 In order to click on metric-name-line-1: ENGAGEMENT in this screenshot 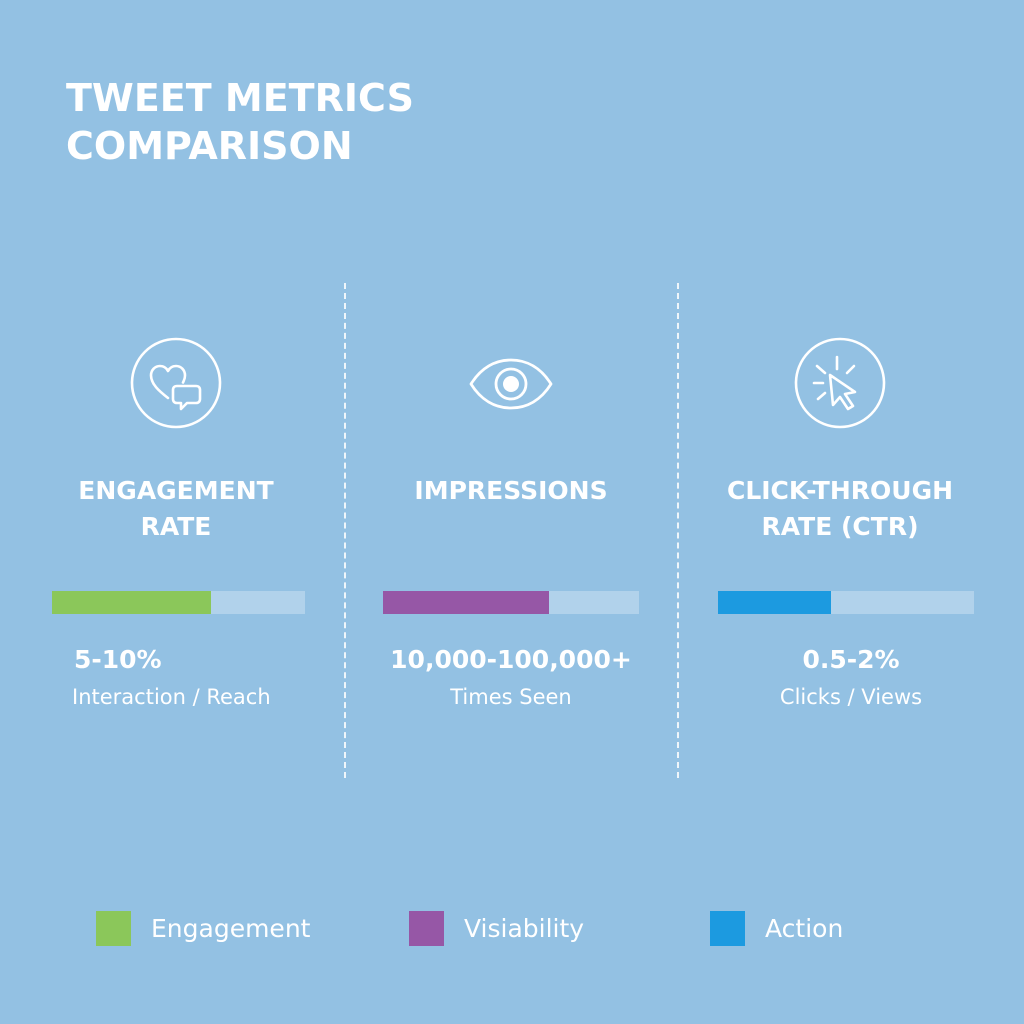, I will do `click(176, 490)`.